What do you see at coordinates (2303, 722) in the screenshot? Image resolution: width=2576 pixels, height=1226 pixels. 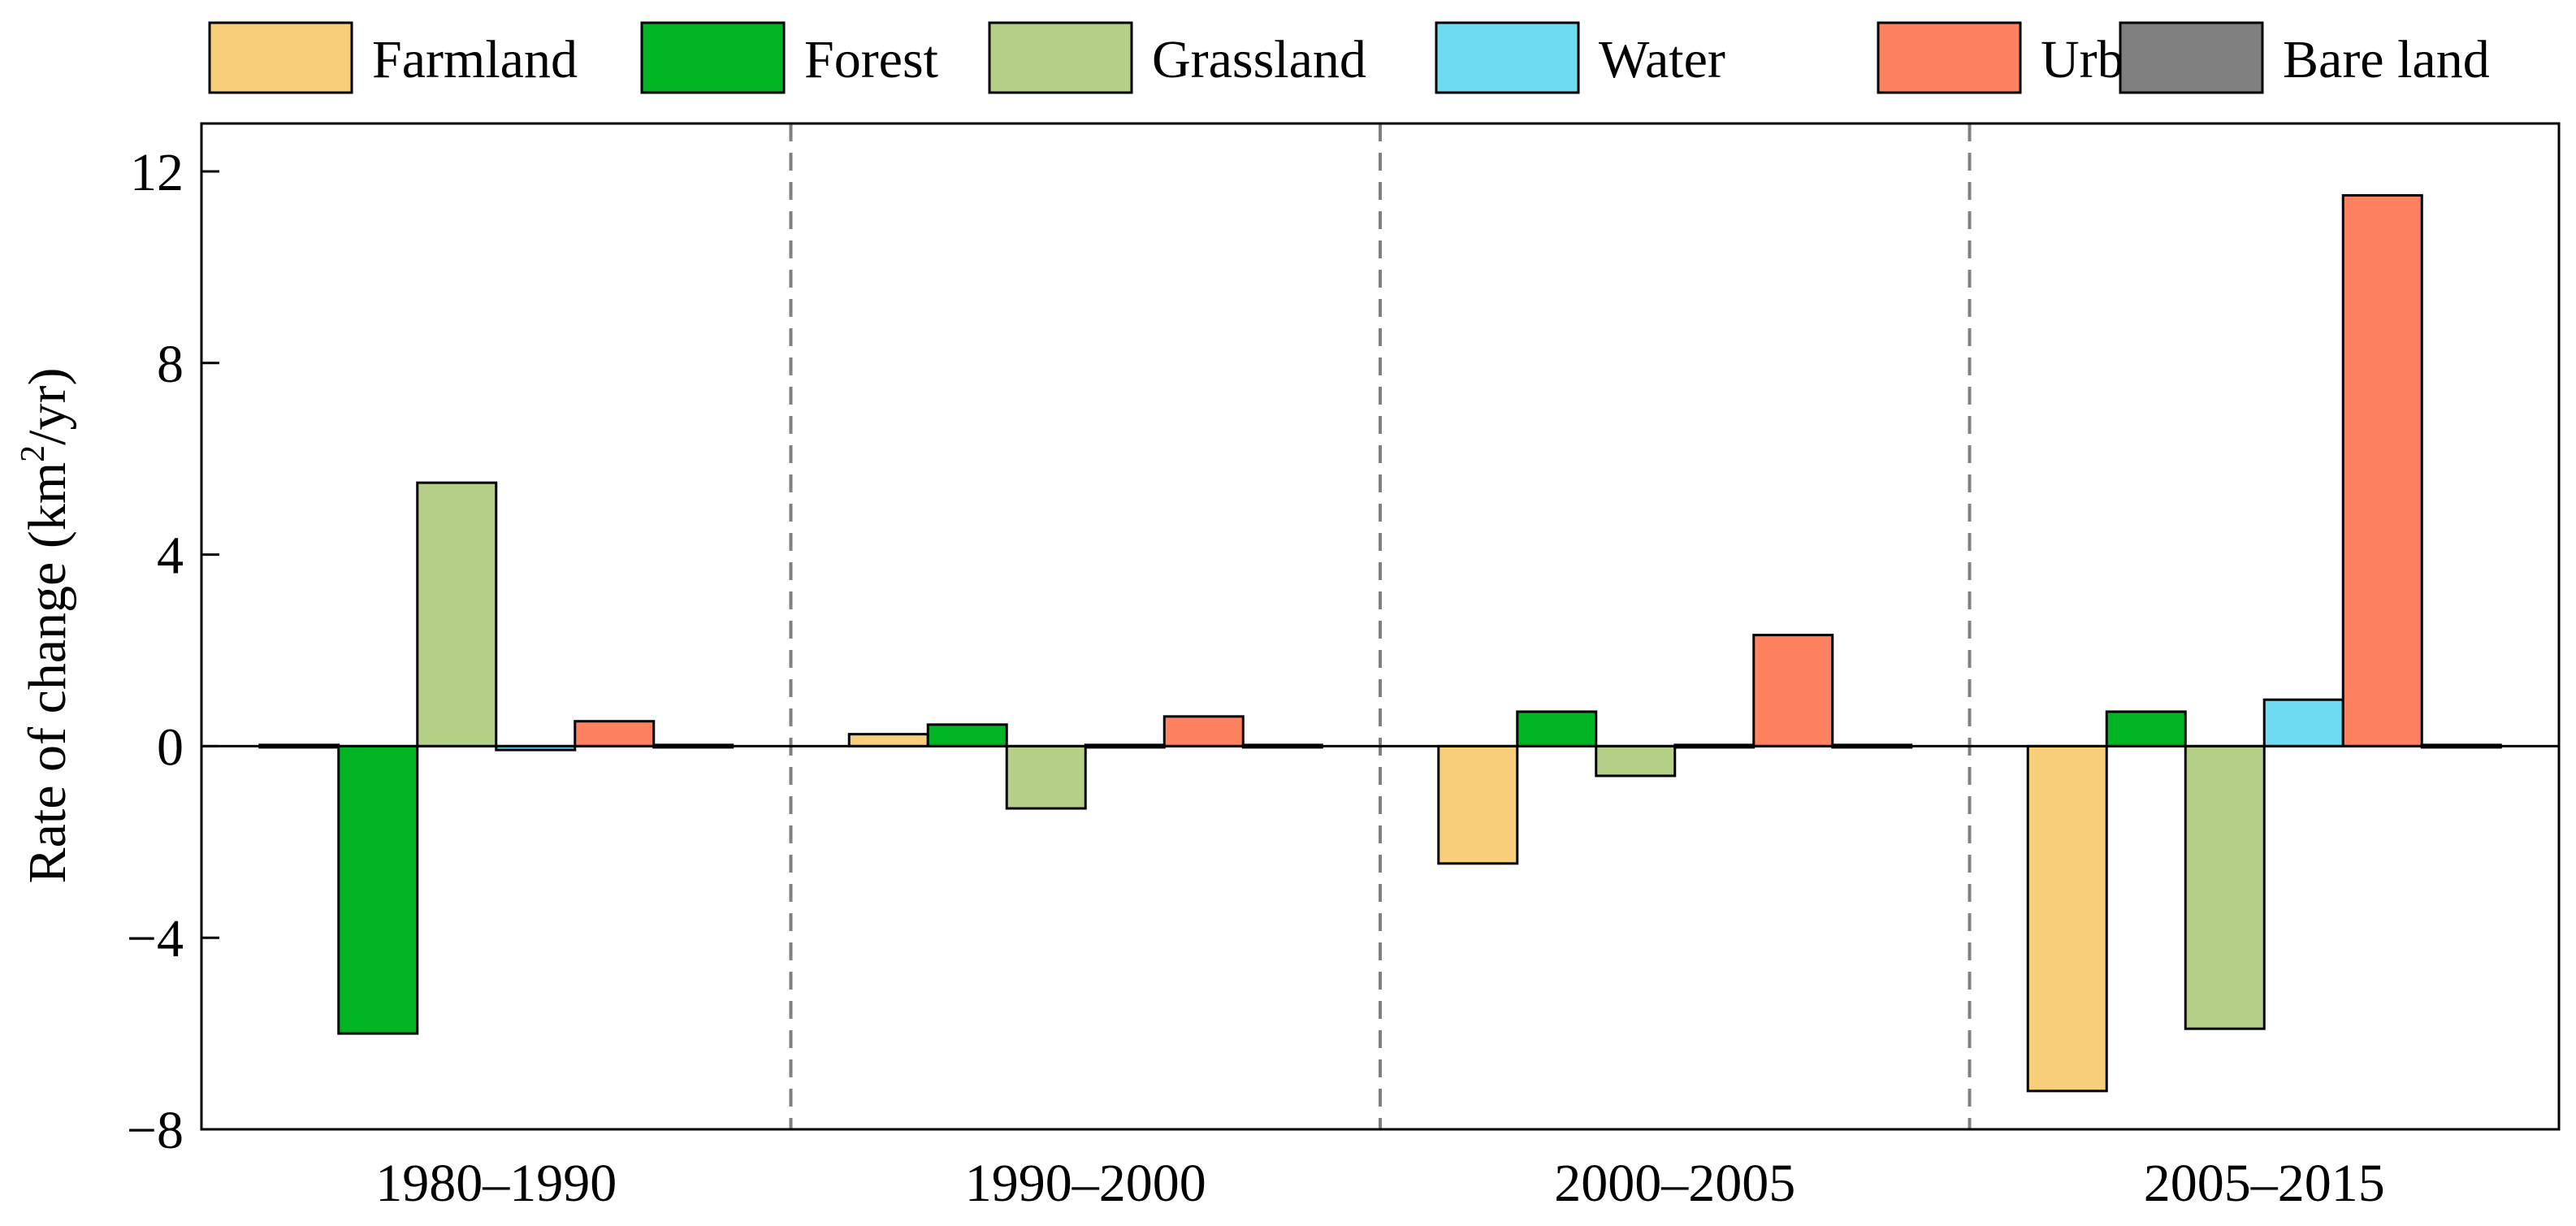 I see `bar-water` at bounding box center [2303, 722].